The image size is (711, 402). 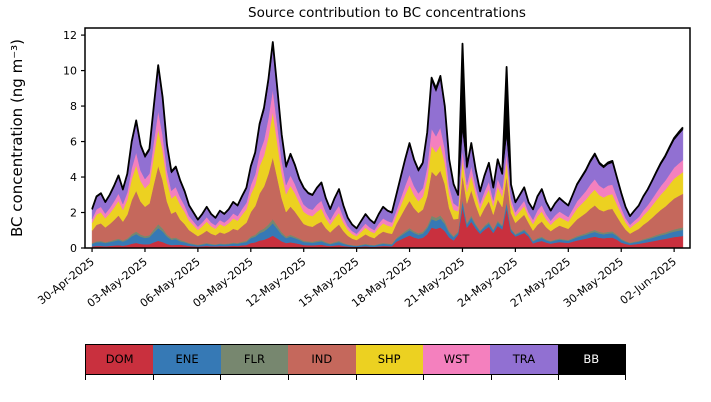 I want to click on legend-item-bb: BB, so click(x=591, y=359).